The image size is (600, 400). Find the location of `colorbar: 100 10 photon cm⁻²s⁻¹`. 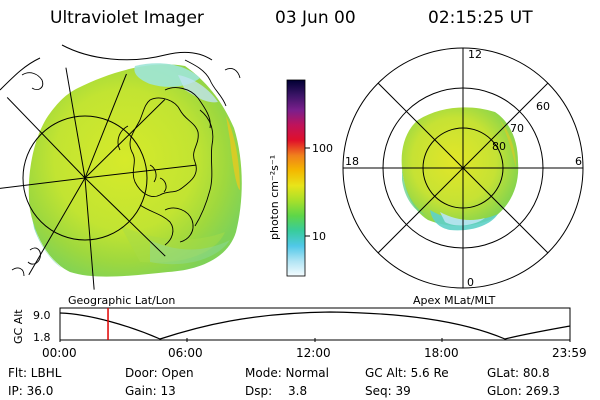

colorbar: 100 10 photon cm⁻²s⁻¹ is located at coordinates (300, 178).